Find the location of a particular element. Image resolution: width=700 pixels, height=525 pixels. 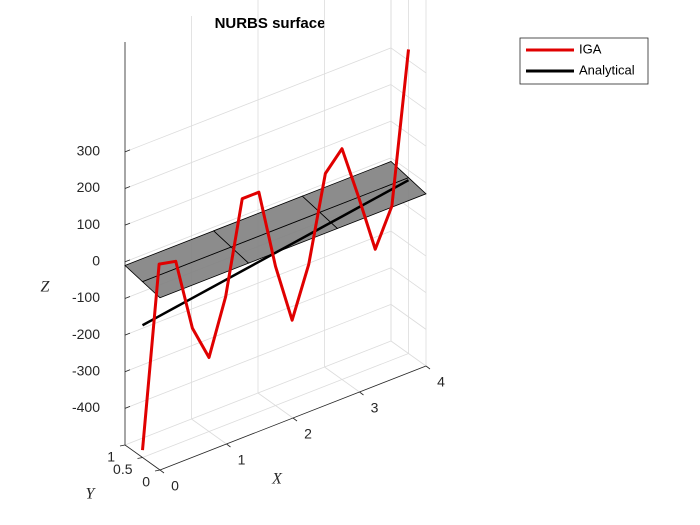

z-tick-label: -200 is located at coordinates (86, 334).